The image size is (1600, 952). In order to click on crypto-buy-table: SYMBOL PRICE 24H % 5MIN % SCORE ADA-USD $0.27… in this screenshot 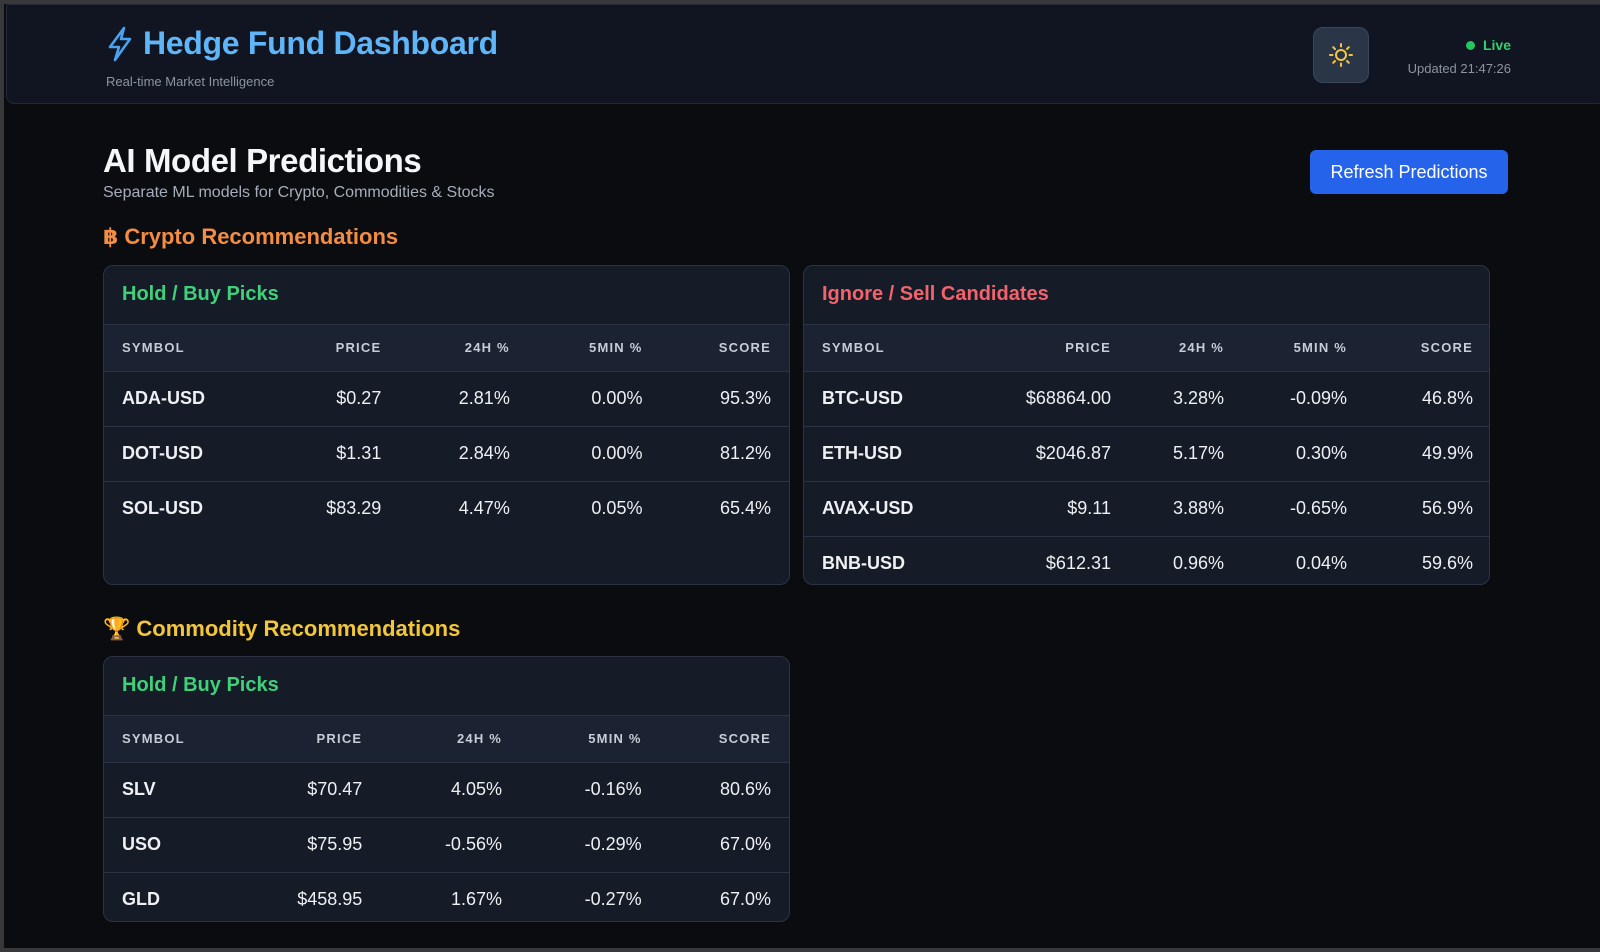, I will do `click(446, 430)`.